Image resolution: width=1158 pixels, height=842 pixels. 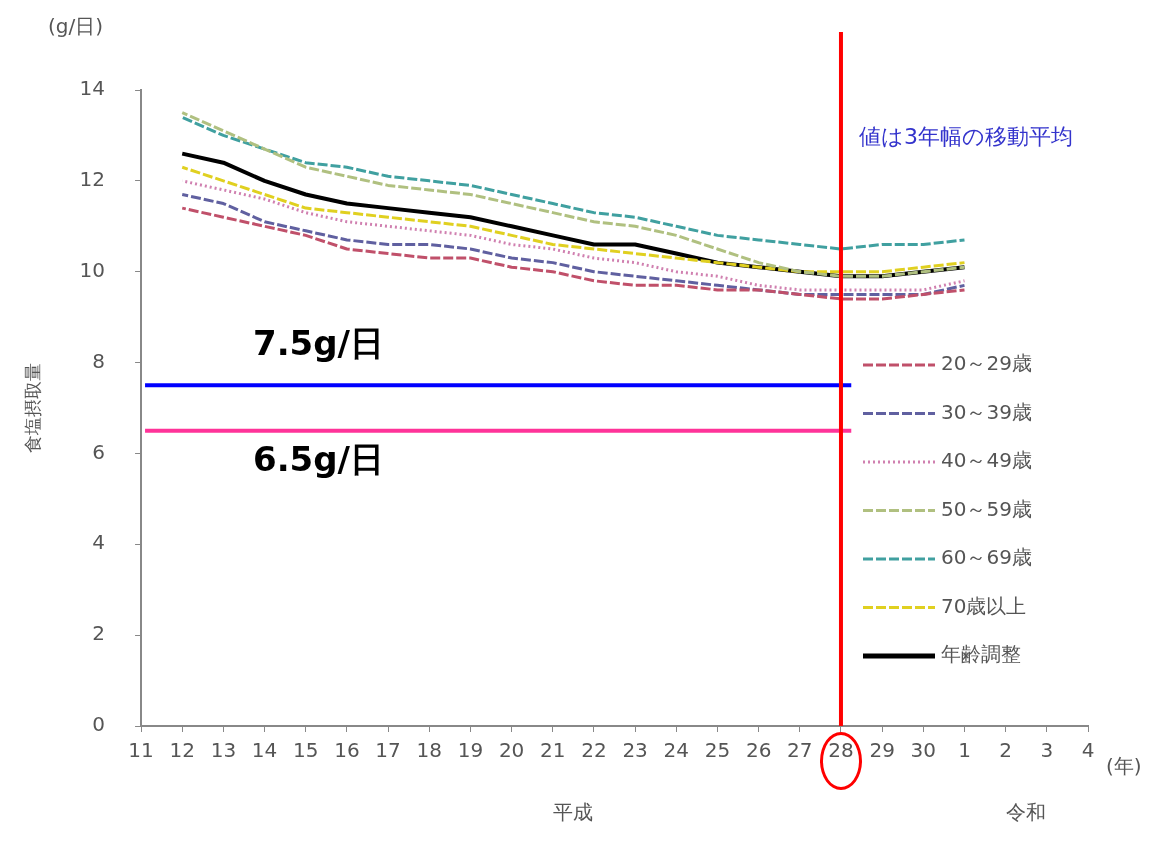 I want to click on x-tick-label: 12, so click(x=182, y=750).